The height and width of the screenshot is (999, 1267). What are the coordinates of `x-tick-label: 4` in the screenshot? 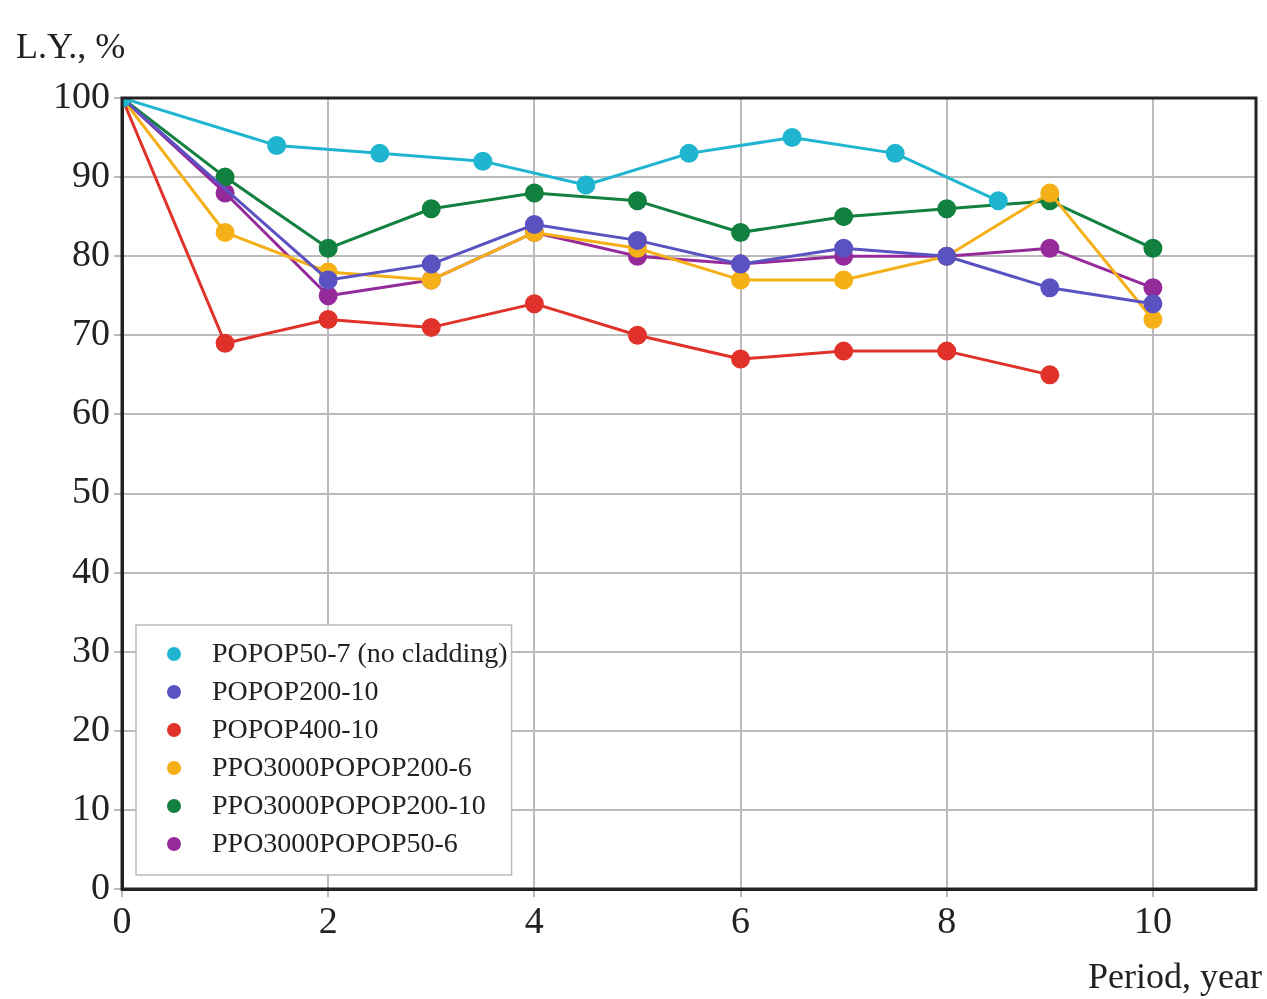 It's located at (534, 919).